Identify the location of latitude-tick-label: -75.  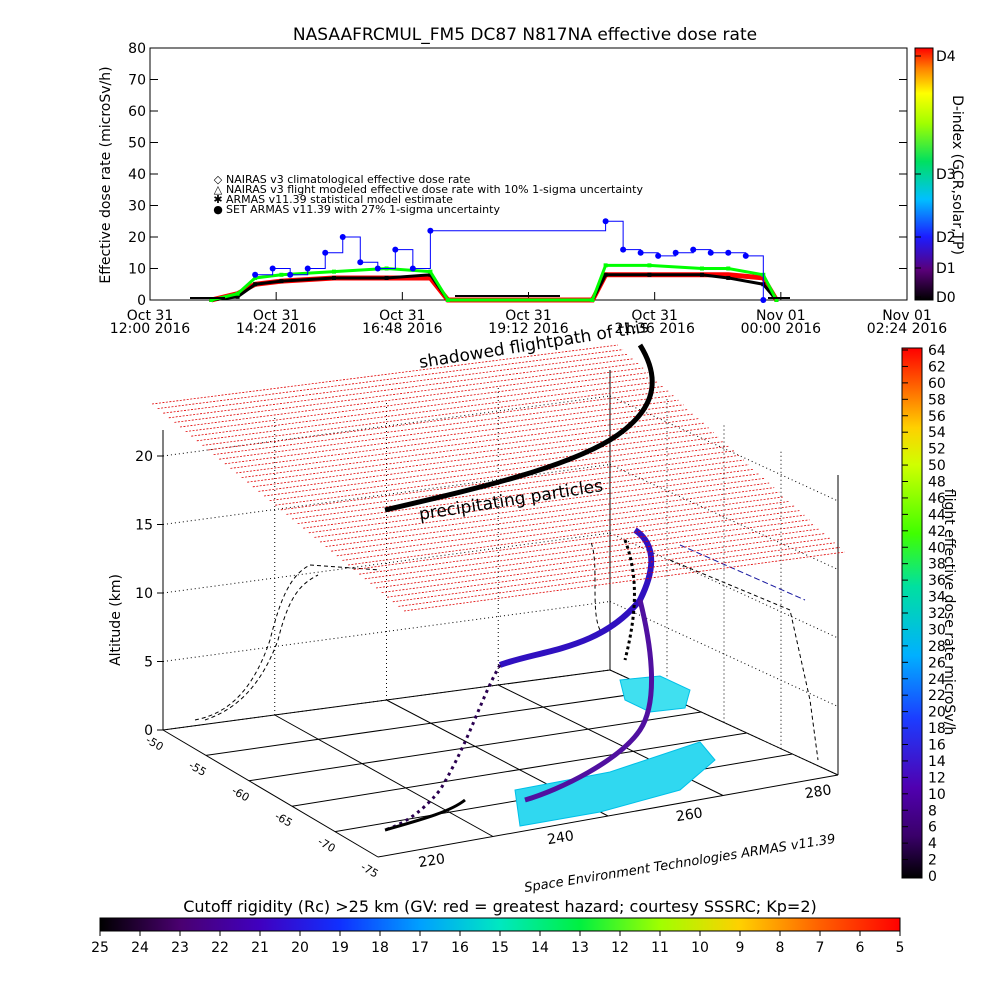
(370, 870).